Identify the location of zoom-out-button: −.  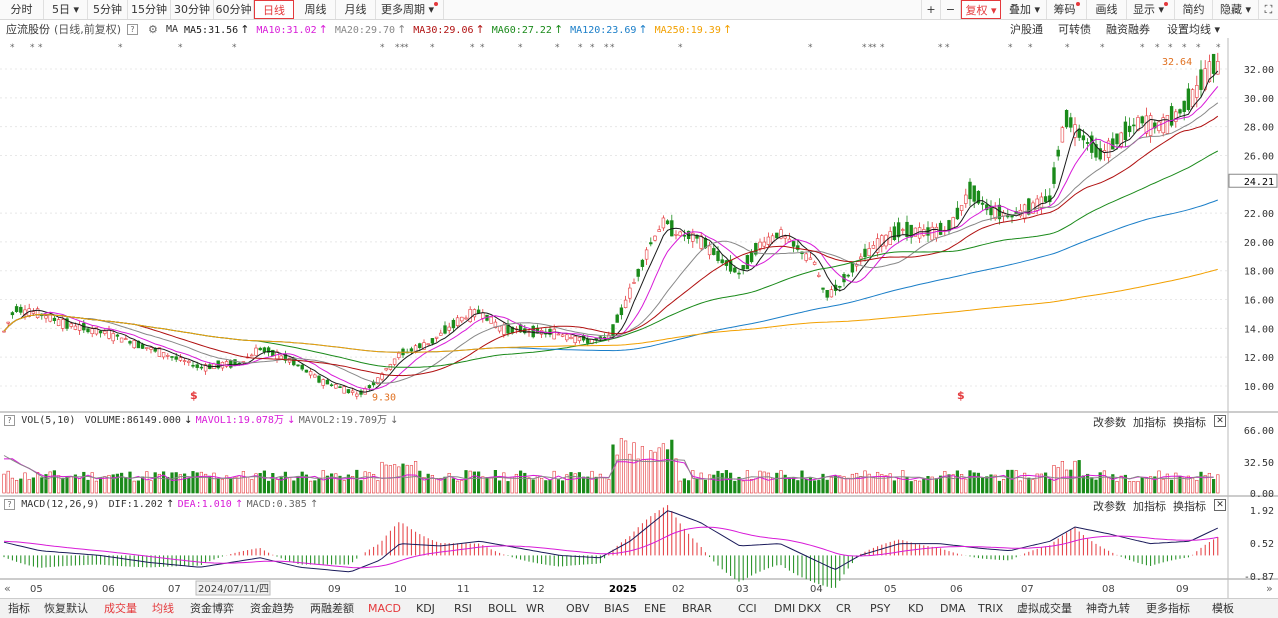
(951, 9).